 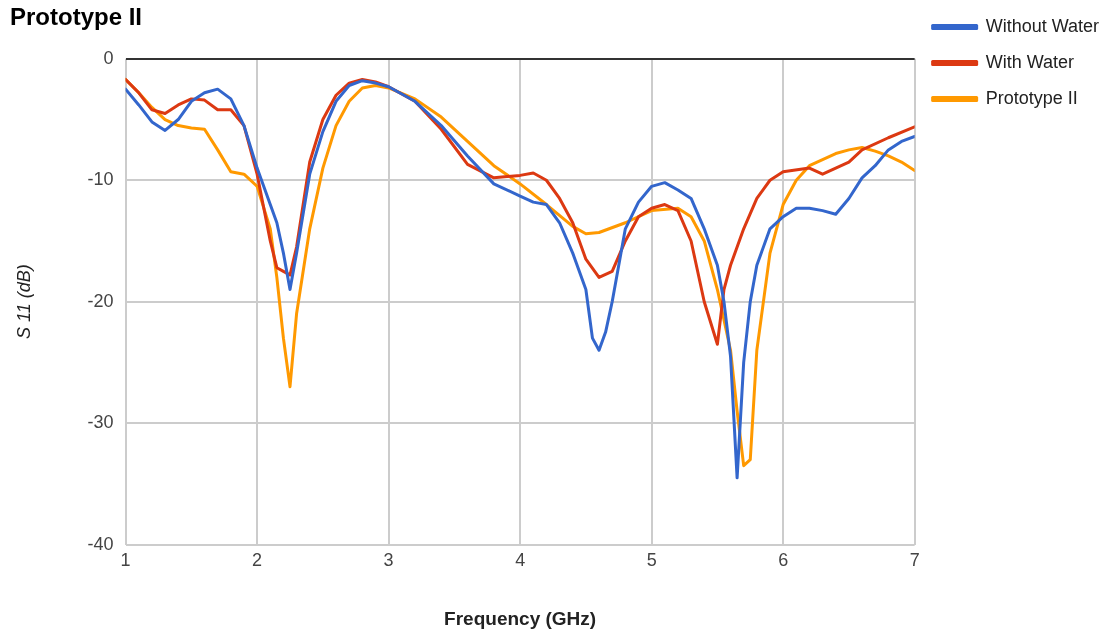 I want to click on y-tick-label: -40, so click(x=100, y=543).